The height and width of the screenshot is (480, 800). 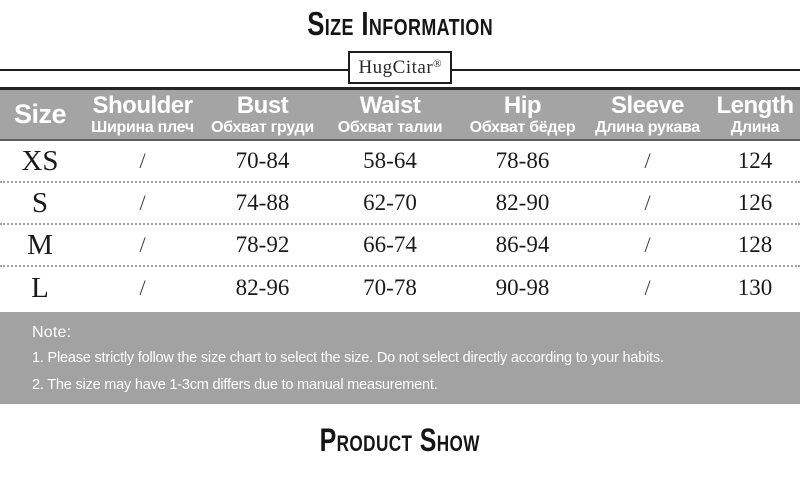 What do you see at coordinates (755, 202) in the screenshot?
I see `length-cell: 126` at bounding box center [755, 202].